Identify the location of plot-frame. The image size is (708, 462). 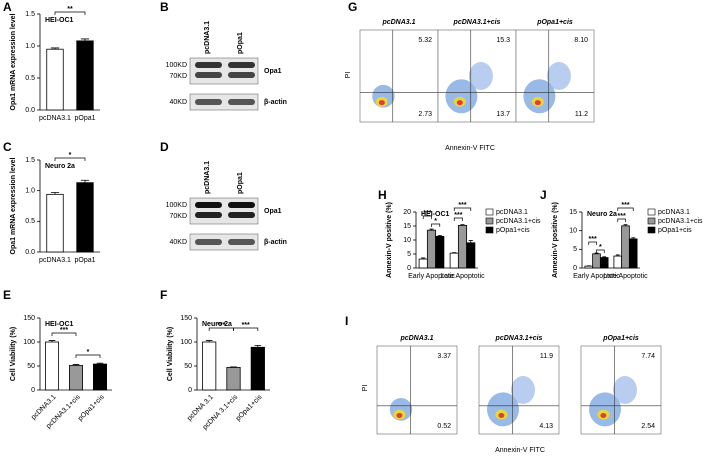
(417, 390).